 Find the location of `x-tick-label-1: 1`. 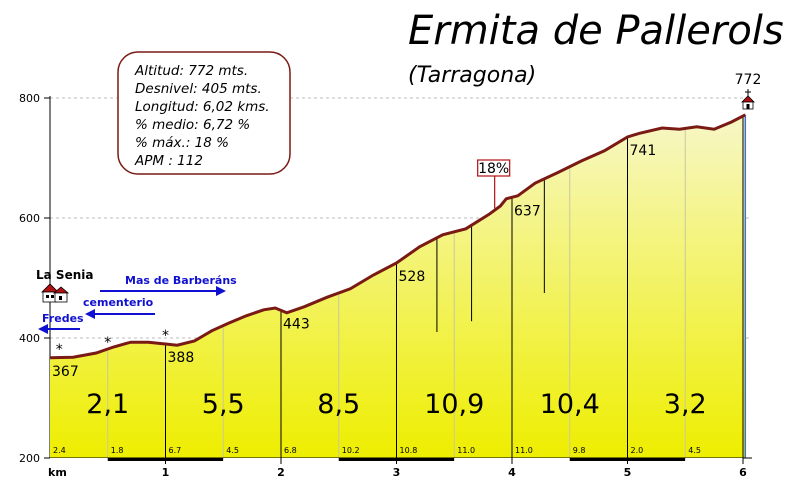

x-tick-label-1: 1 is located at coordinates (166, 472).